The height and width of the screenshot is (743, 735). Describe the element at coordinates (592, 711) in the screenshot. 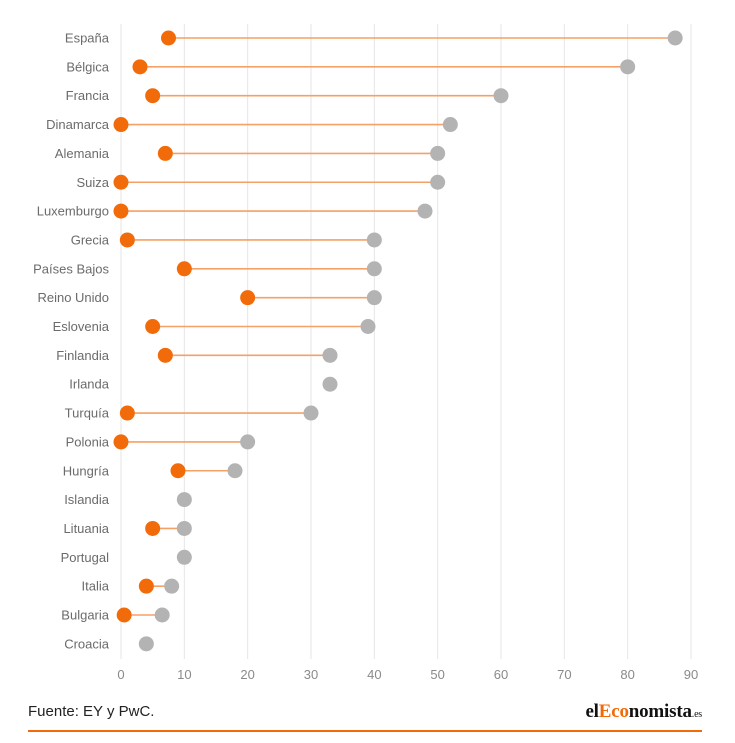

I see `logo-part-el: el` at that location.